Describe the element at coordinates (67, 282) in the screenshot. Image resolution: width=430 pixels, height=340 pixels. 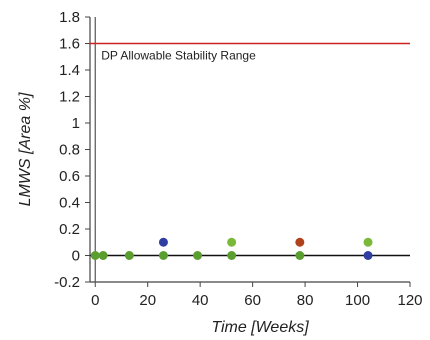
I see `y-tick-label: -0.2` at that location.